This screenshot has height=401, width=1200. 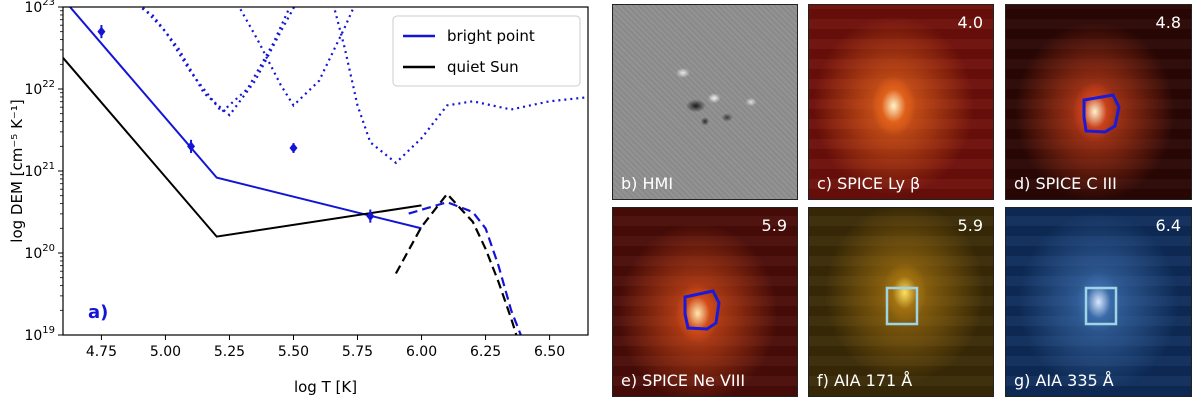 I want to click on panel-label: g) AIA 335 Å, so click(x=1064, y=380).